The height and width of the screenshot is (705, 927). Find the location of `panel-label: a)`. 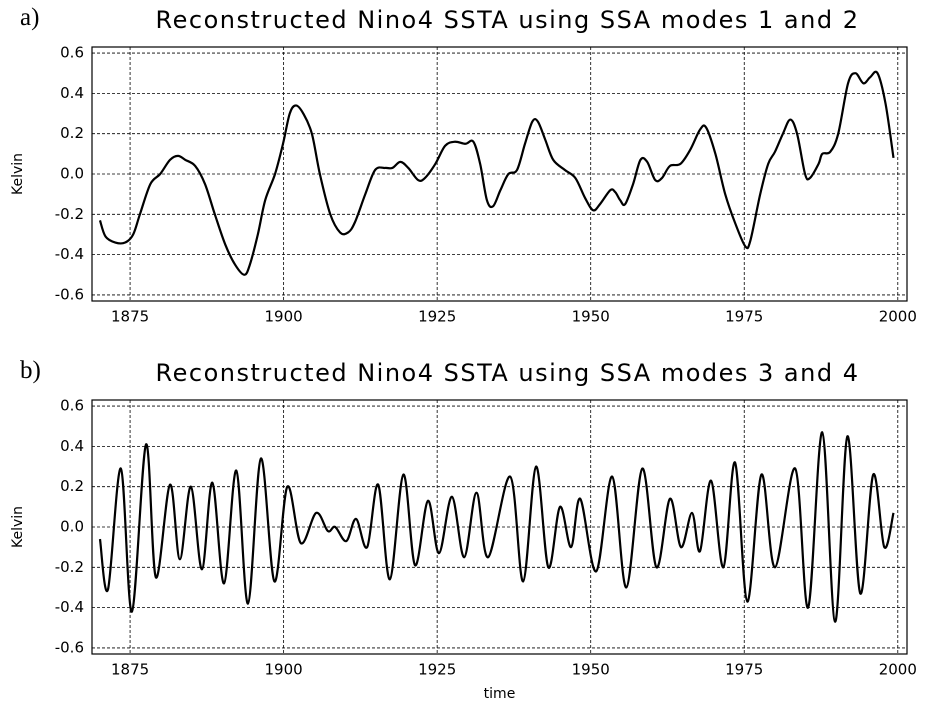

panel-label: a) is located at coordinates (29, 17).